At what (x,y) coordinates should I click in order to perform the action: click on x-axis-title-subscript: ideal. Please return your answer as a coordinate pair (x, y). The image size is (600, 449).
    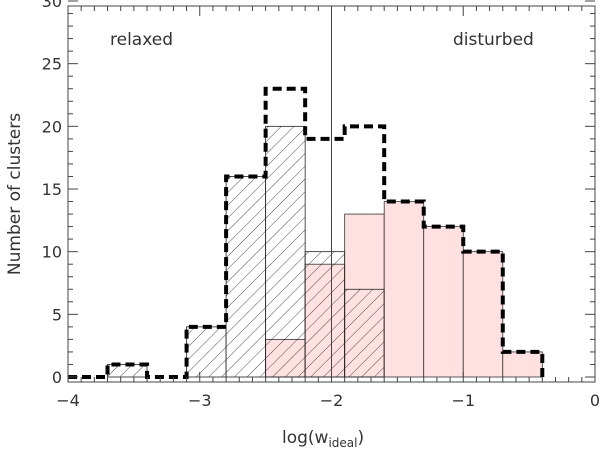
    Looking at the image, I should click on (342, 442).